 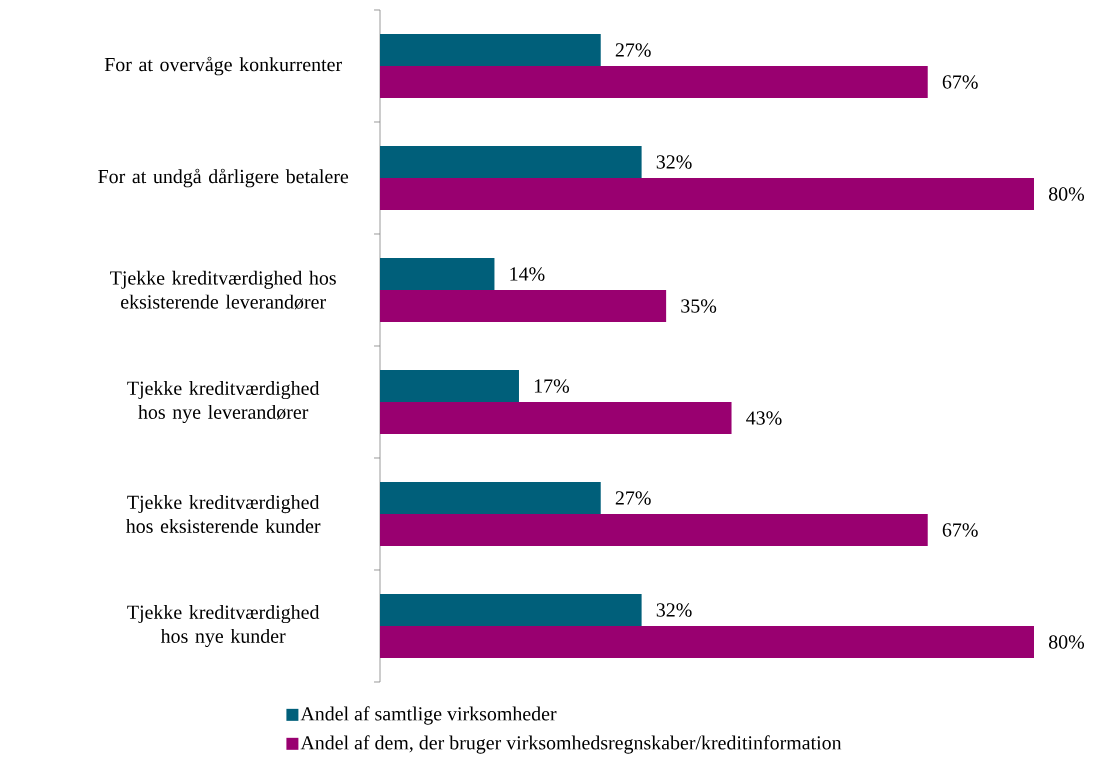 I want to click on y-tick-label: Tjekke kreditværdighed hos nye kunder, so click(x=223, y=626).